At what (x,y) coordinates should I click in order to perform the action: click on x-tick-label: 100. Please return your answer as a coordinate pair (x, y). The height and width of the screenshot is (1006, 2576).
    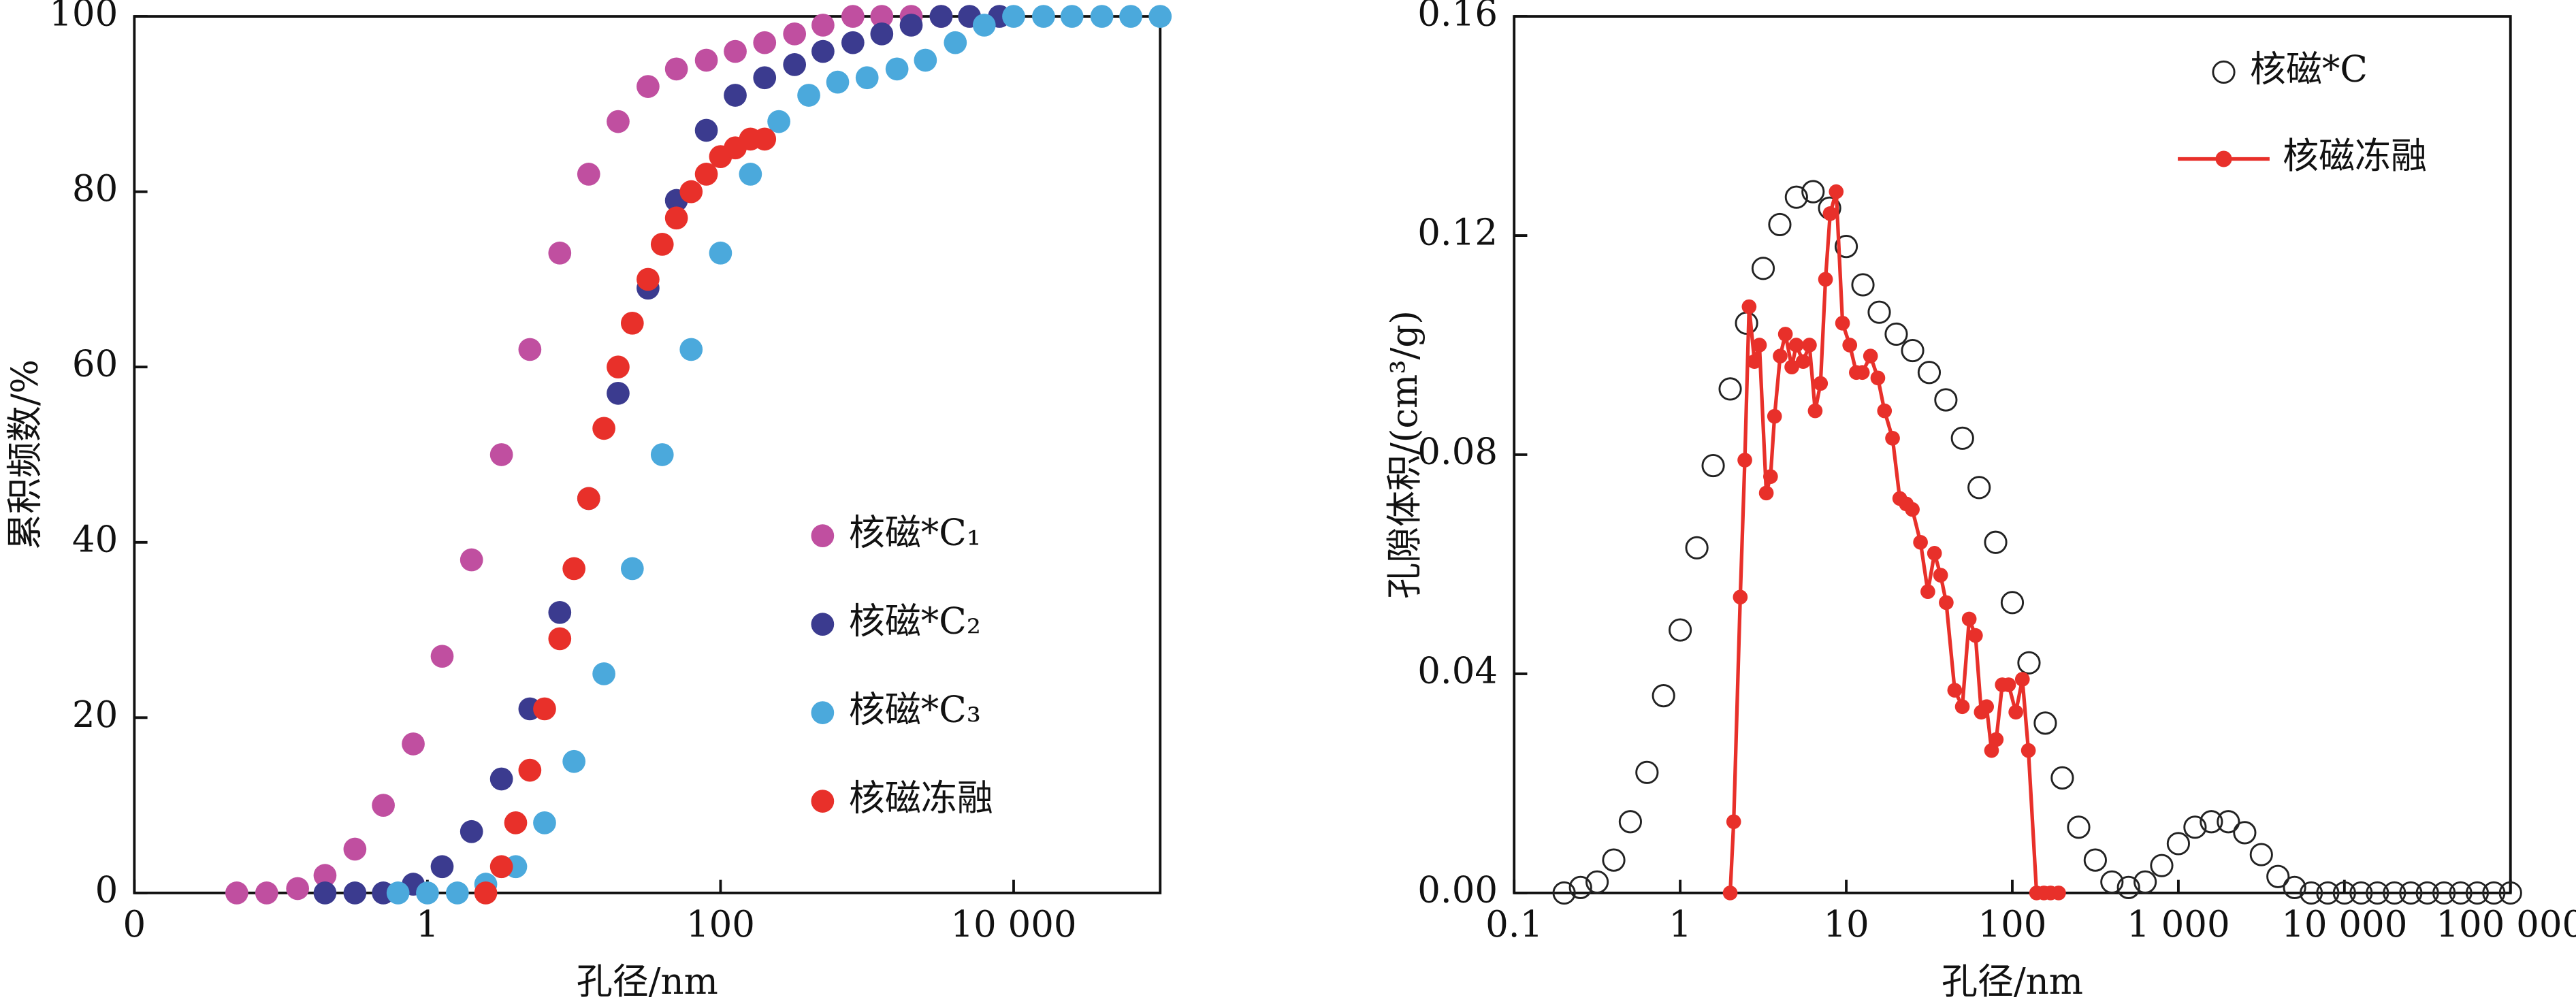
    Looking at the image, I should click on (2012, 924).